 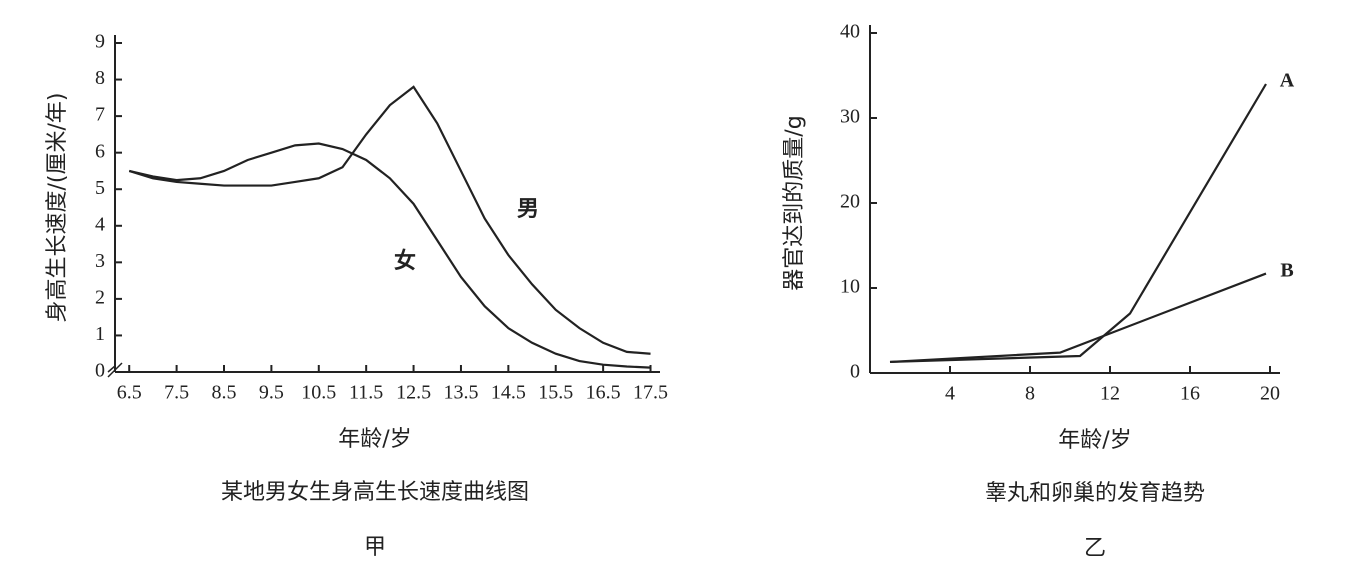 What do you see at coordinates (271, 393) in the screenshot?
I see `x-tick-label: 9.5` at bounding box center [271, 393].